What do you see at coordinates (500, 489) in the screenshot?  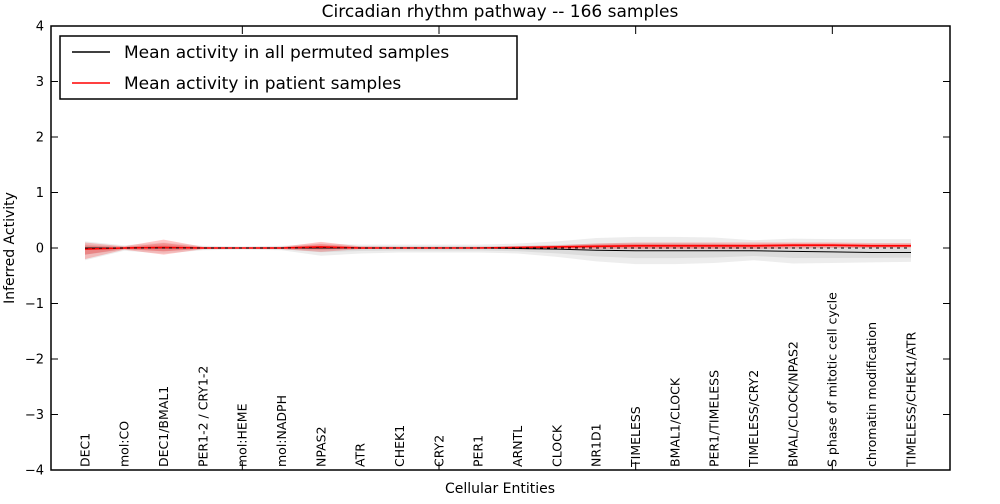 I see `x-axis-label: Cellular Entities` at bounding box center [500, 489].